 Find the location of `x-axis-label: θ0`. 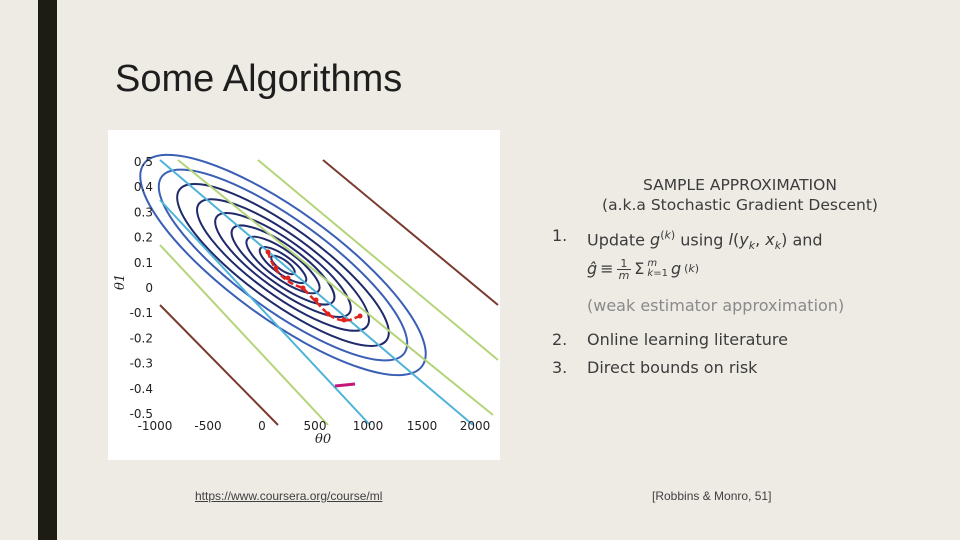

x-axis-label: θ0 is located at coordinates (323, 439).